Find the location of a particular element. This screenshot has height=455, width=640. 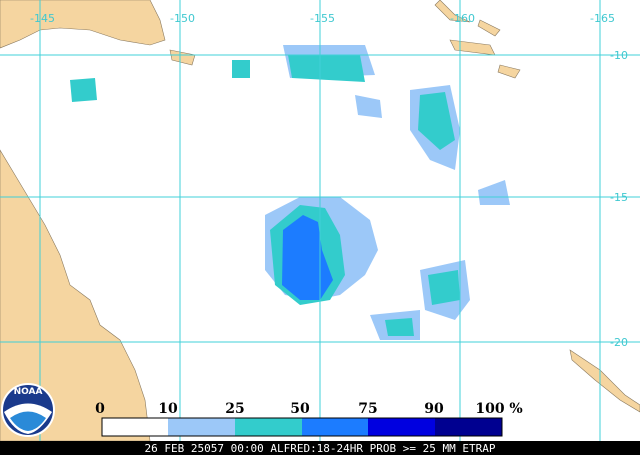

footer-bar is located at coordinates (320, 448).